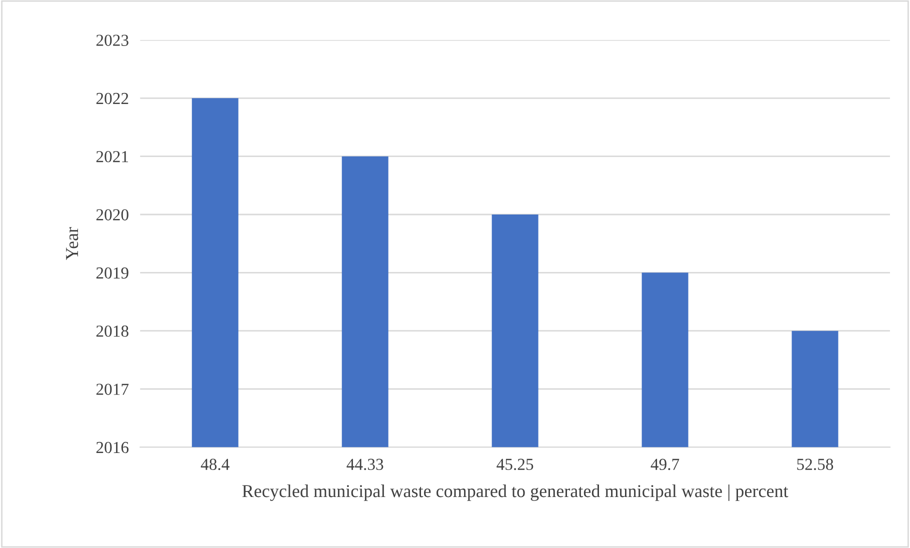 This screenshot has height=548, width=910. Describe the element at coordinates (215, 464) in the screenshot. I see `x-tick-label: 48.4` at that location.